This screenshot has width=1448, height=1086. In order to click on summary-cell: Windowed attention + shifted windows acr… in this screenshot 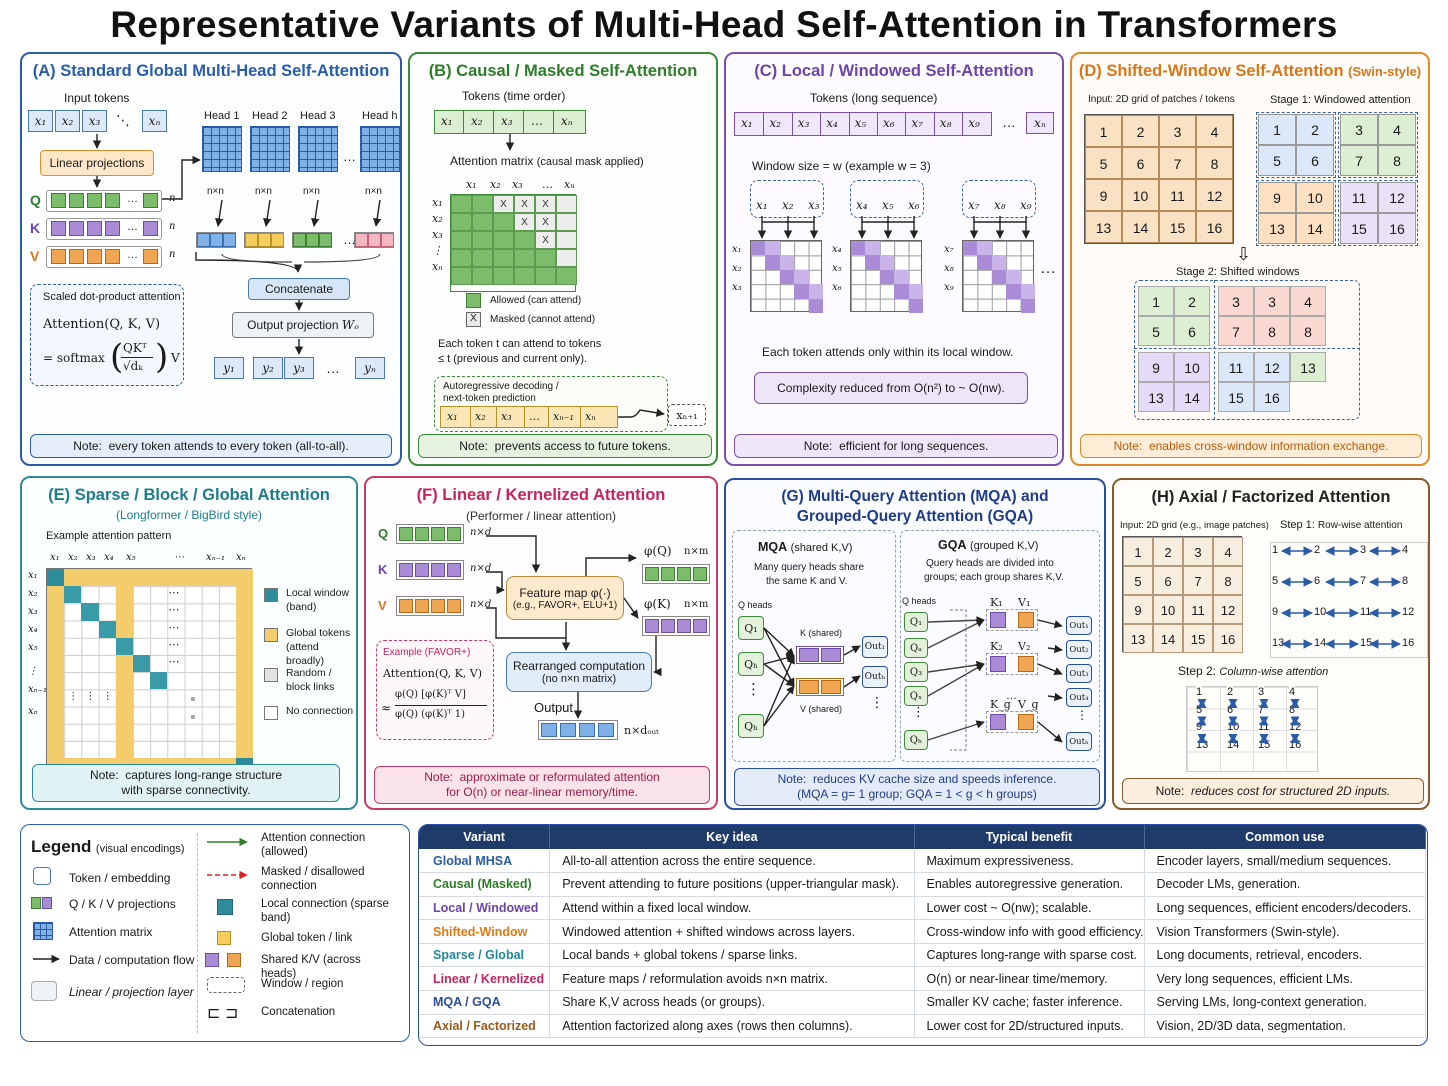, I will do `click(732, 931)`.